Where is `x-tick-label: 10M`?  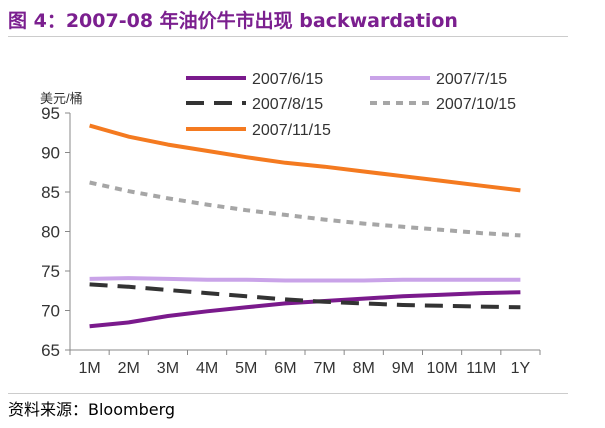
x-tick-label: 10M is located at coordinates (442, 368).